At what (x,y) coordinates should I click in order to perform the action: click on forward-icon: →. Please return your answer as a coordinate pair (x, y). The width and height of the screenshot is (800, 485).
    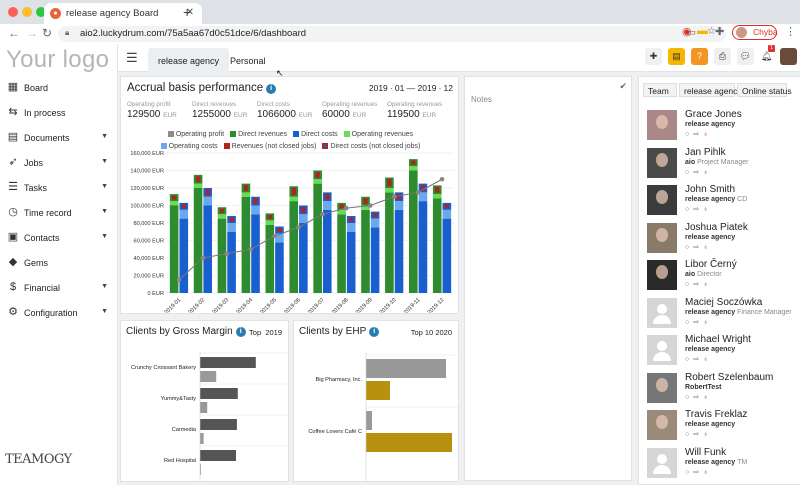
    Looking at the image, I should click on (32, 33).